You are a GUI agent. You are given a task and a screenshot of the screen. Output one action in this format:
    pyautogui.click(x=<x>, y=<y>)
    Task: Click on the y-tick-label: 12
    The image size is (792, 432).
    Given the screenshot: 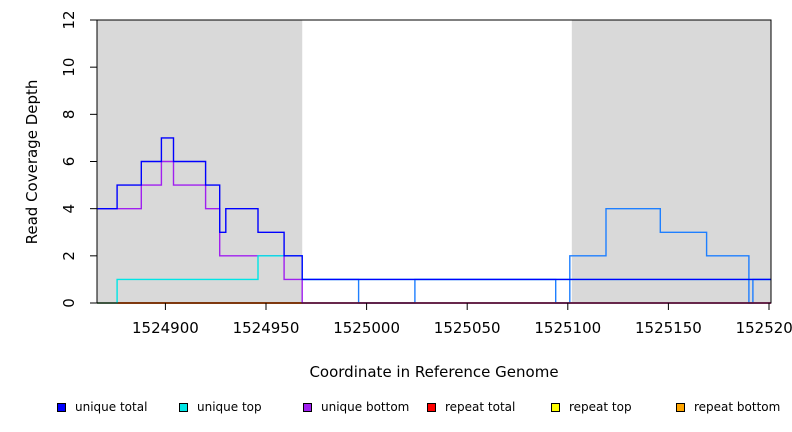 What is the action you would take?
    pyautogui.click(x=69, y=19)
    